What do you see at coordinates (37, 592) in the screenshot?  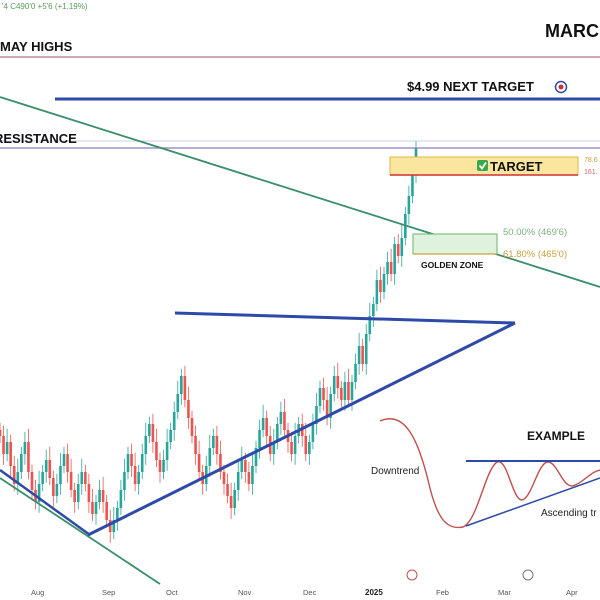 I see `x-tick-label: Aug` at bounding box center [37, 592].